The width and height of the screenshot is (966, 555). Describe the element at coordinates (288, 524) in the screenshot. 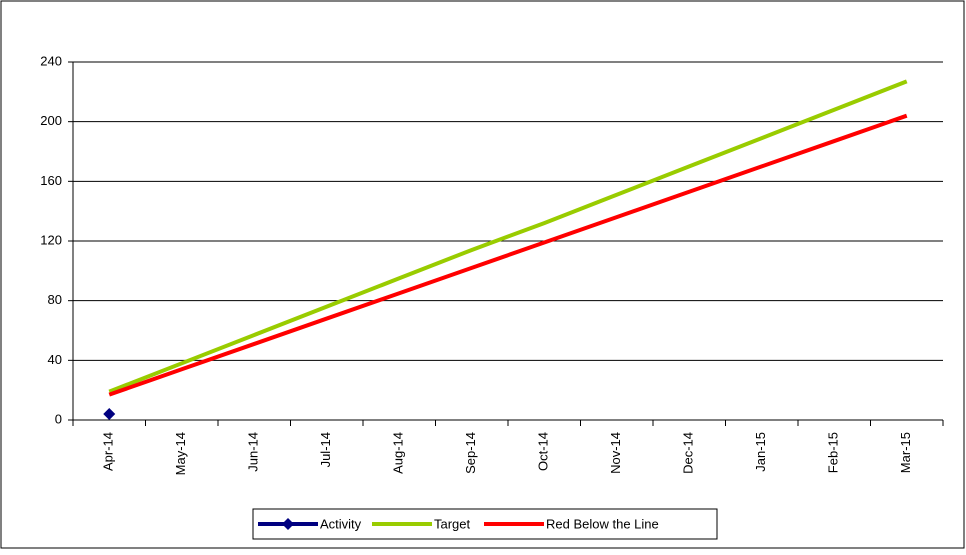

I see `legend-marker` at that location.